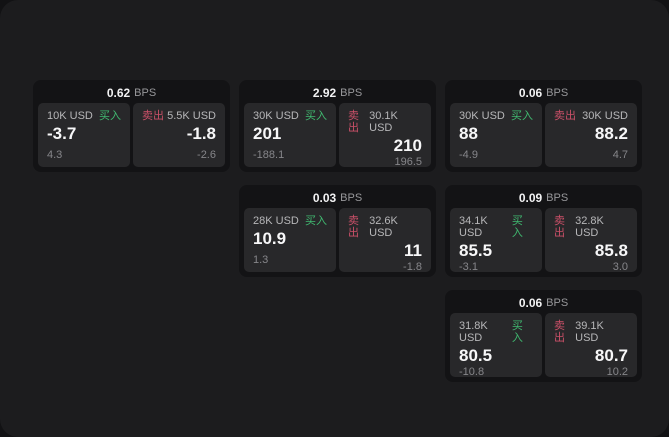  Describe the element at coordinates (62, 133) in the screenshot. I see `buy-price: -3.7` at that location.